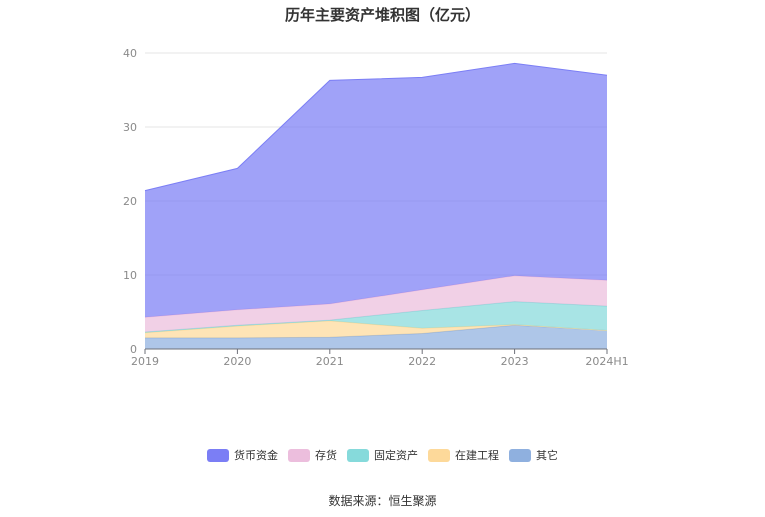 This screenshot has height=517, width=765. Describe the element at coordinates (130, 275) in the screenshot. I see `y-tick-label: 10` at that location.